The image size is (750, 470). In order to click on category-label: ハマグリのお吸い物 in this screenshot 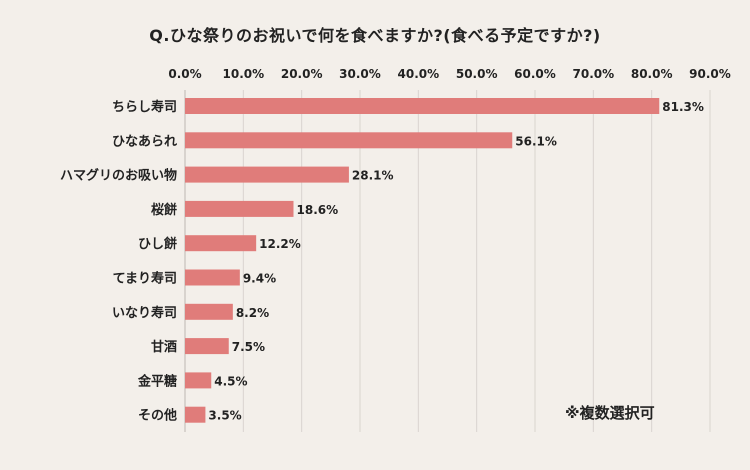, I will do `click(118, 176)`.